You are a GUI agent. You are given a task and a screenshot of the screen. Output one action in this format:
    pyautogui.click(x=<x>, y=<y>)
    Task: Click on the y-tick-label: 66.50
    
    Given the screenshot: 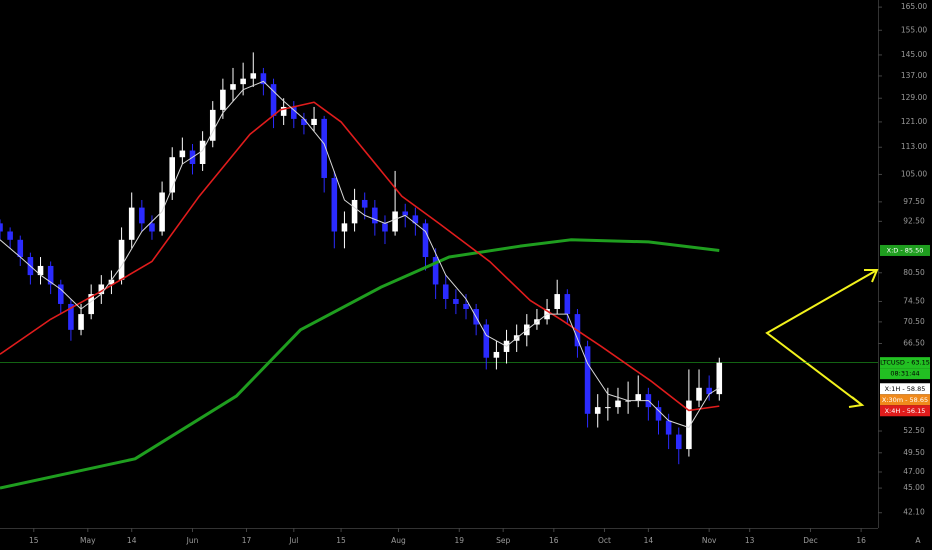 What is the action you would take?
    pyautogui.click(x=914, y=343)
    